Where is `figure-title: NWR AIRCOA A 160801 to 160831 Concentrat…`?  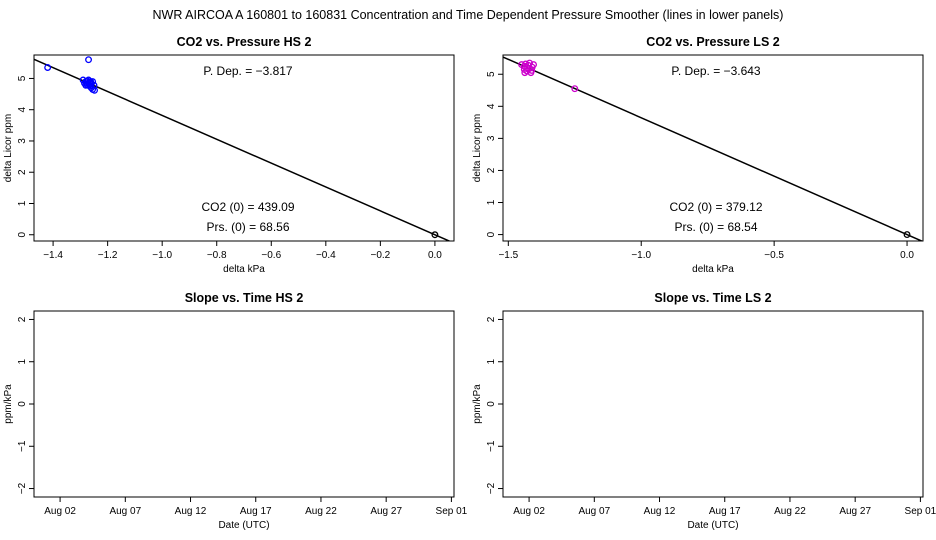
figure-title: NWR AIRCOA A 160801 to 160831 Concentrat… is located at coordinates (468, 15).